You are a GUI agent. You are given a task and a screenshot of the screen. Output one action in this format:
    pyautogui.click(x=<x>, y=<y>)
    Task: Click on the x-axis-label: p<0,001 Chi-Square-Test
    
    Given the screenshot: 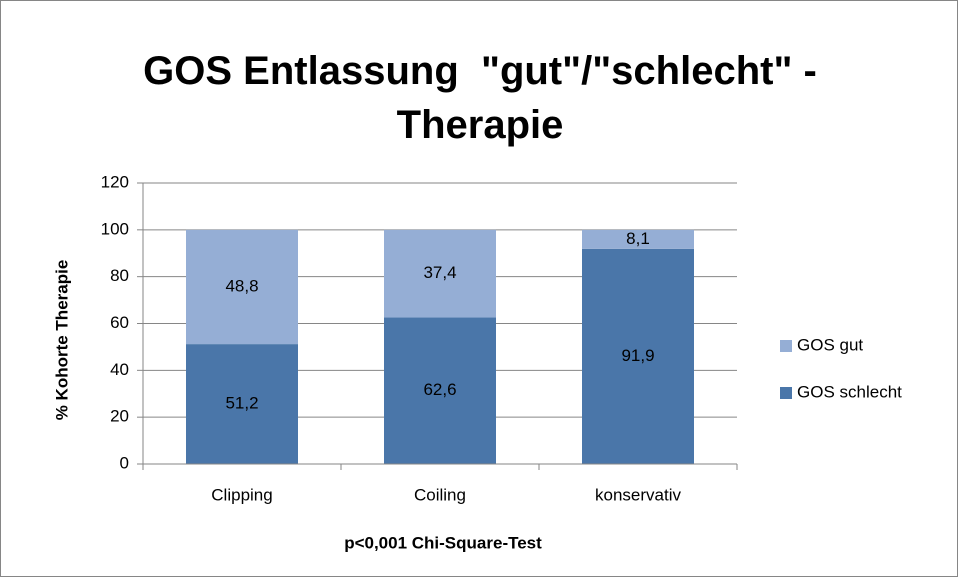 What is the action you would take?
    pyautogui.click(x=443, y=542)
    